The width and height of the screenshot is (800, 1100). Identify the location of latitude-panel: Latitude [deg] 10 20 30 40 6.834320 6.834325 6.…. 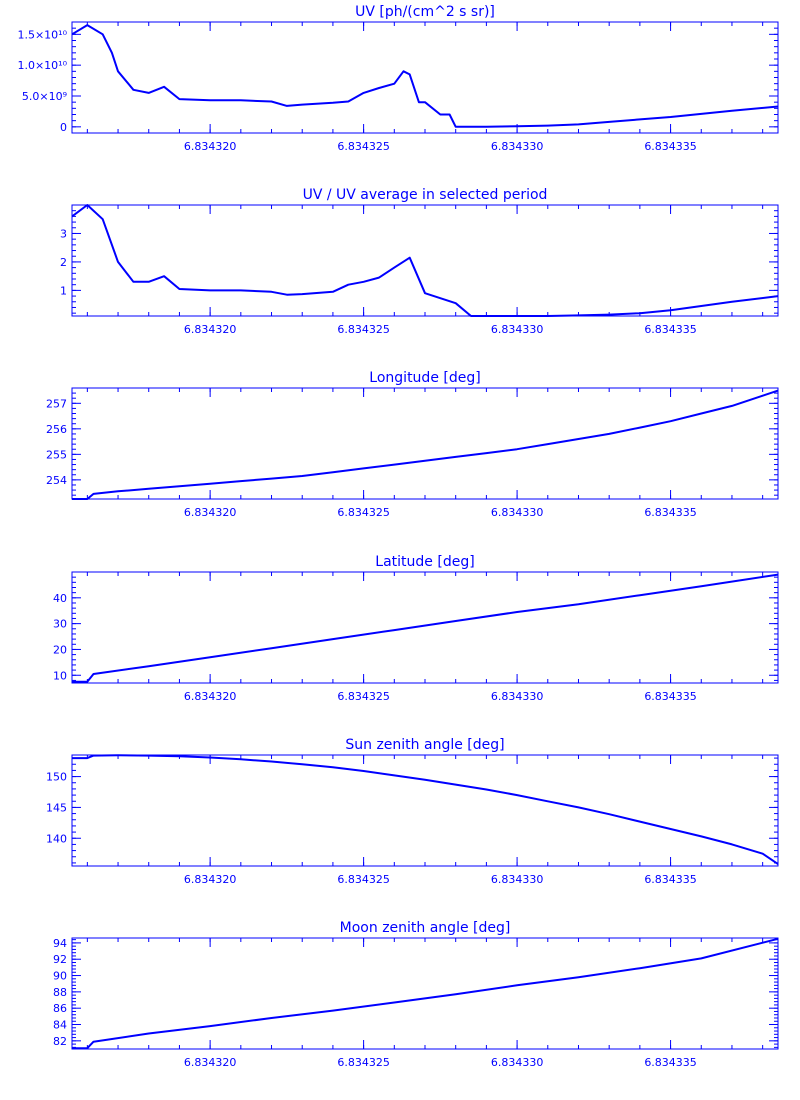
(400, 630).